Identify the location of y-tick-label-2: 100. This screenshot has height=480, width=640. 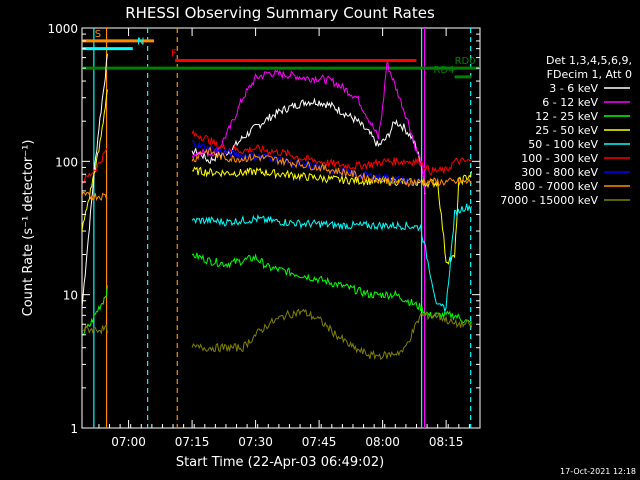
(66, 162).